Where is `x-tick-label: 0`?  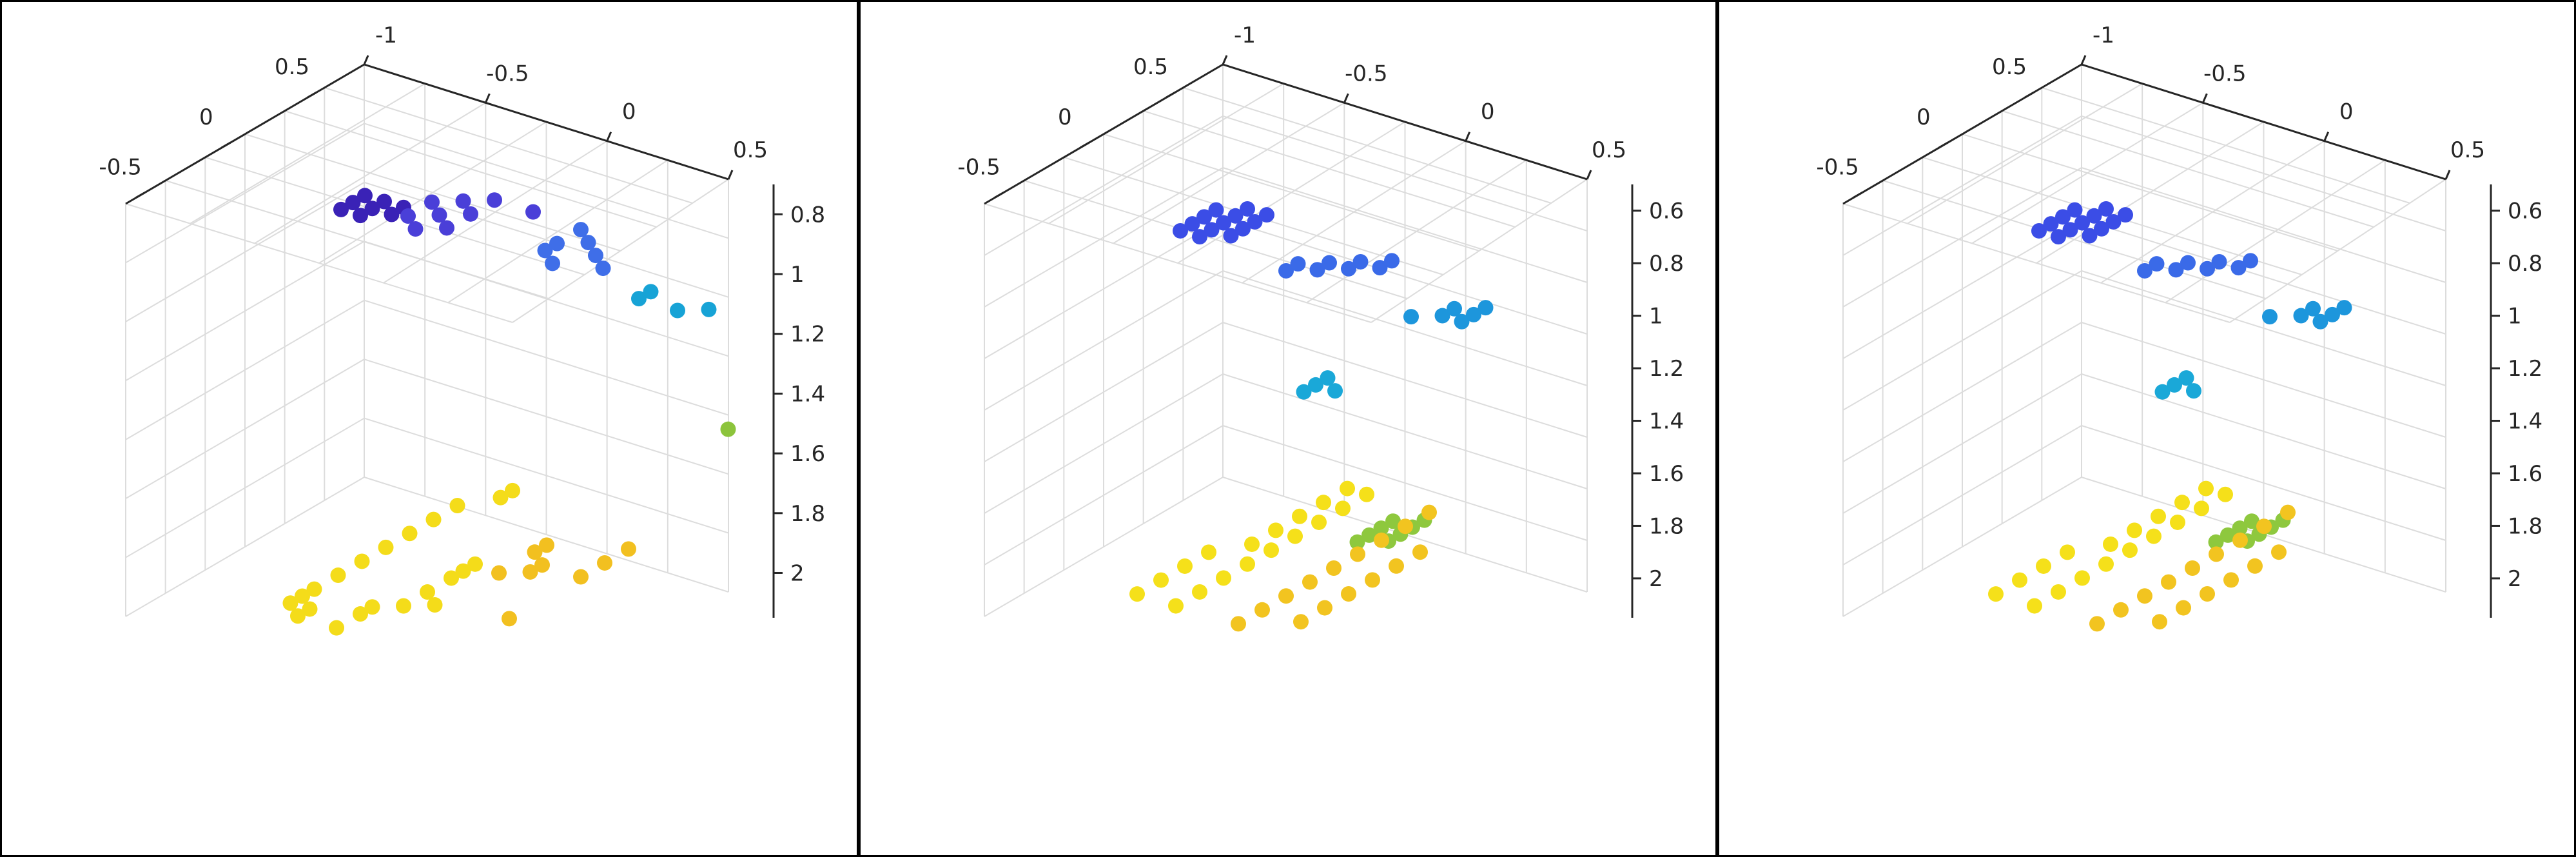 x-tick-label: 0 is located at coordinates (1924, 117).